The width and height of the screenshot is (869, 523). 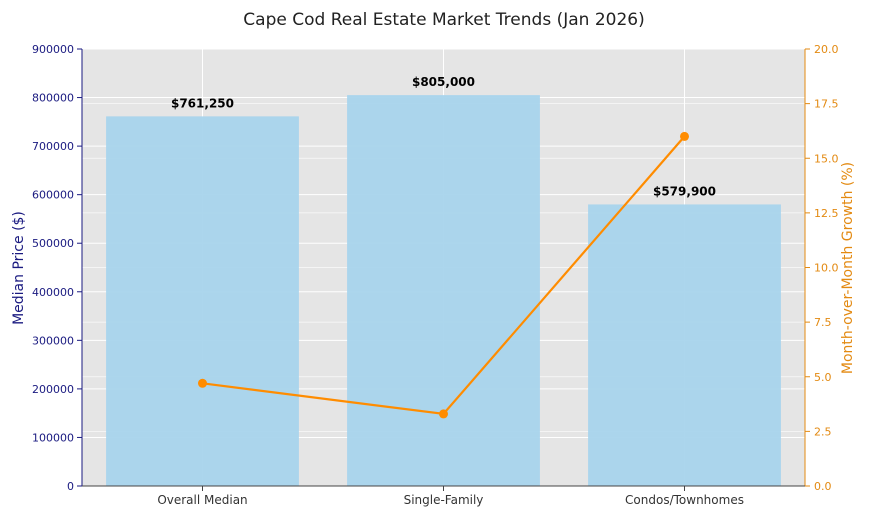 What do you see at coordinates (53, 389) in the screenshot?
I see `left-tick-label: 200000` at bounding box center [53, 389].